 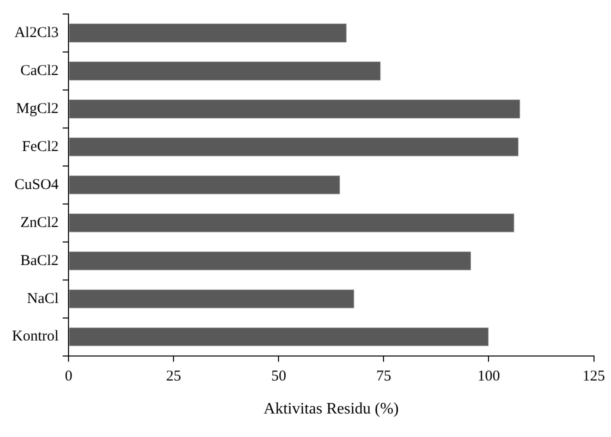 I want to click on x-tick-label: 25, so click(x=174, y=376).